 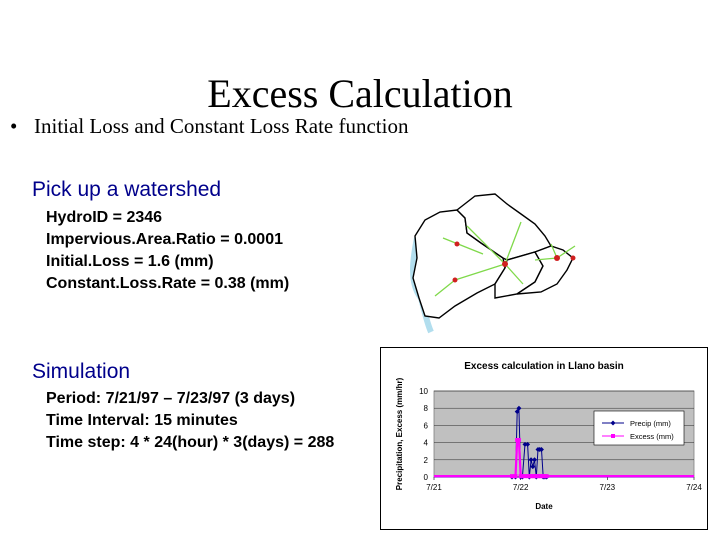 What do you see at coordinates (399, 433) in the screenshot?
I see `y-axis-label: Precipitation, Excess (mm/hr)` at bounding box center [399, 433].